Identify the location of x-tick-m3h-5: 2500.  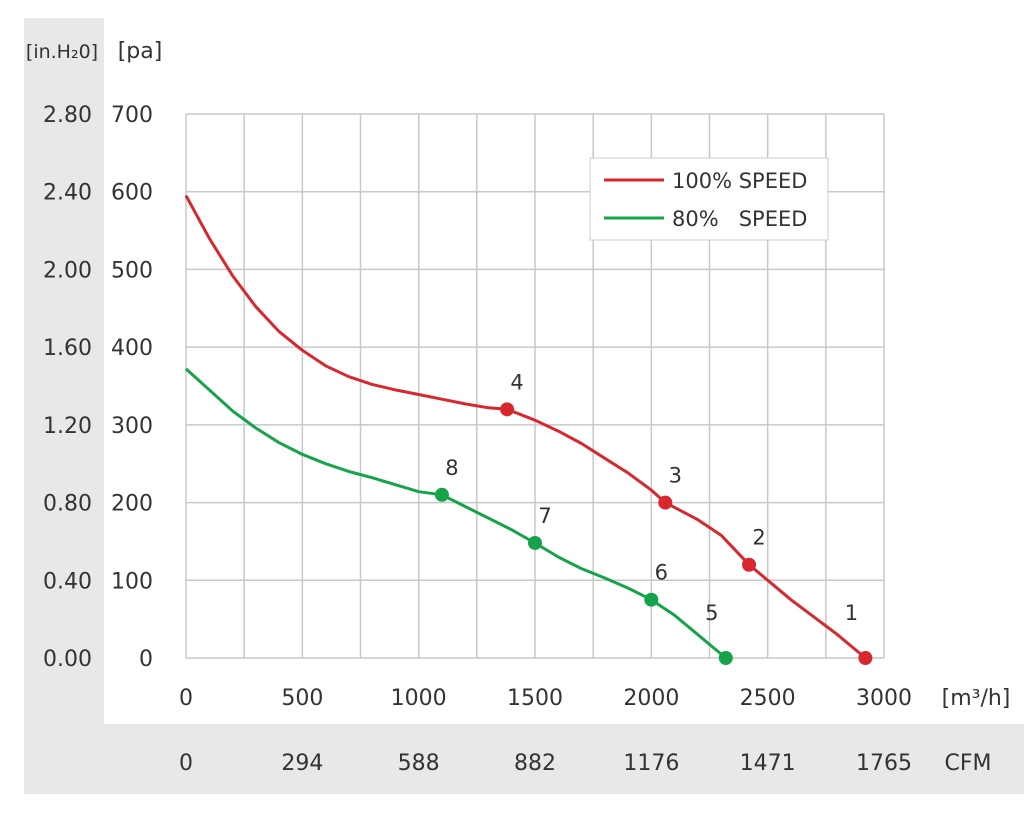
(768, 698).